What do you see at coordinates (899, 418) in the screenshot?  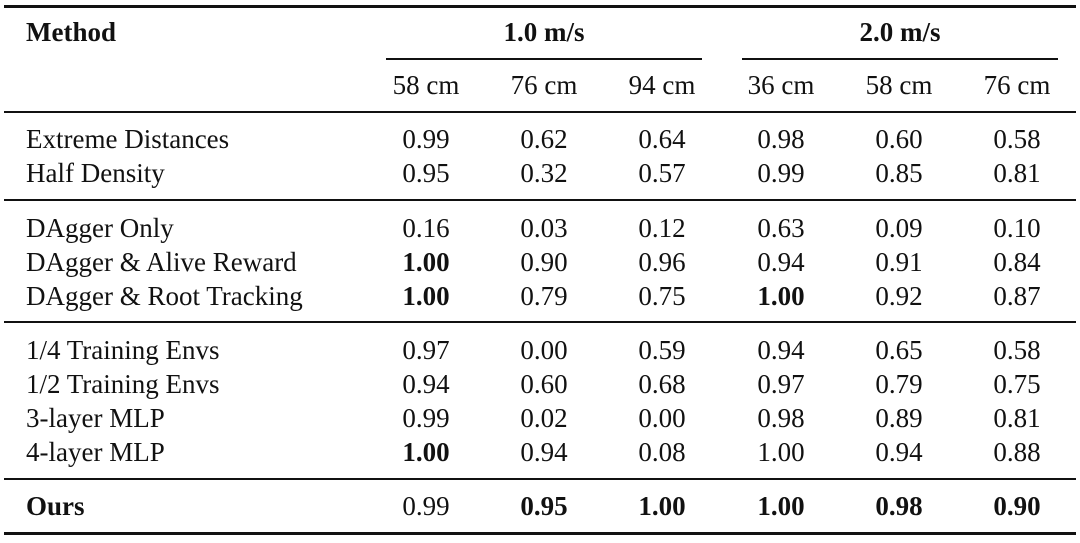 I see `table-cell: 0.89` at bounding box center [899, 418].